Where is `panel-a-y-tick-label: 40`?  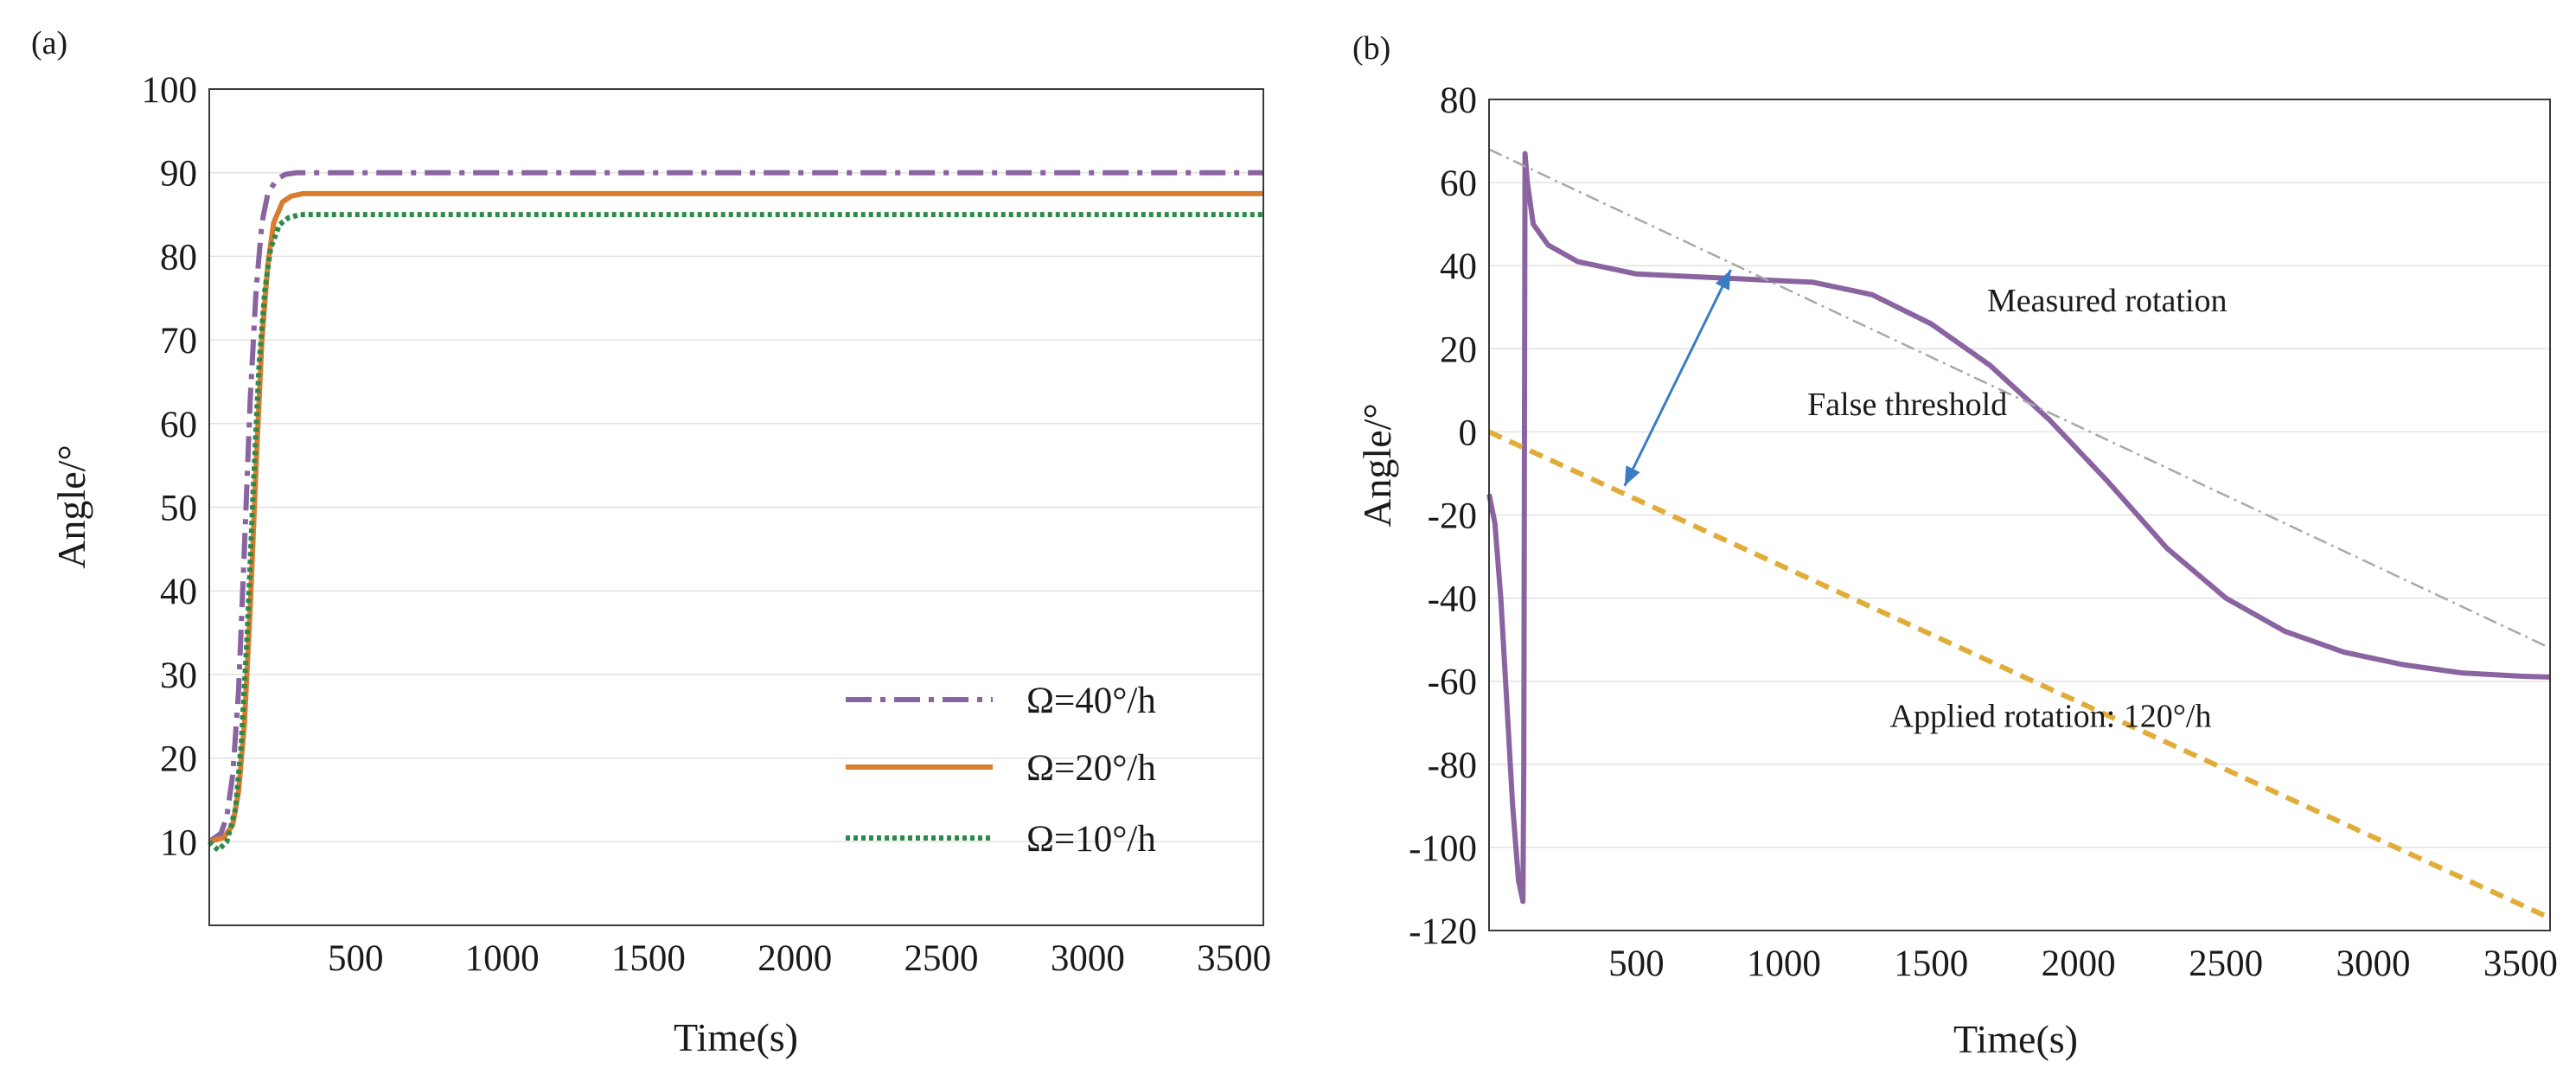
panel-a-y-tick-label: 40 is located at coordinates (178, 592).